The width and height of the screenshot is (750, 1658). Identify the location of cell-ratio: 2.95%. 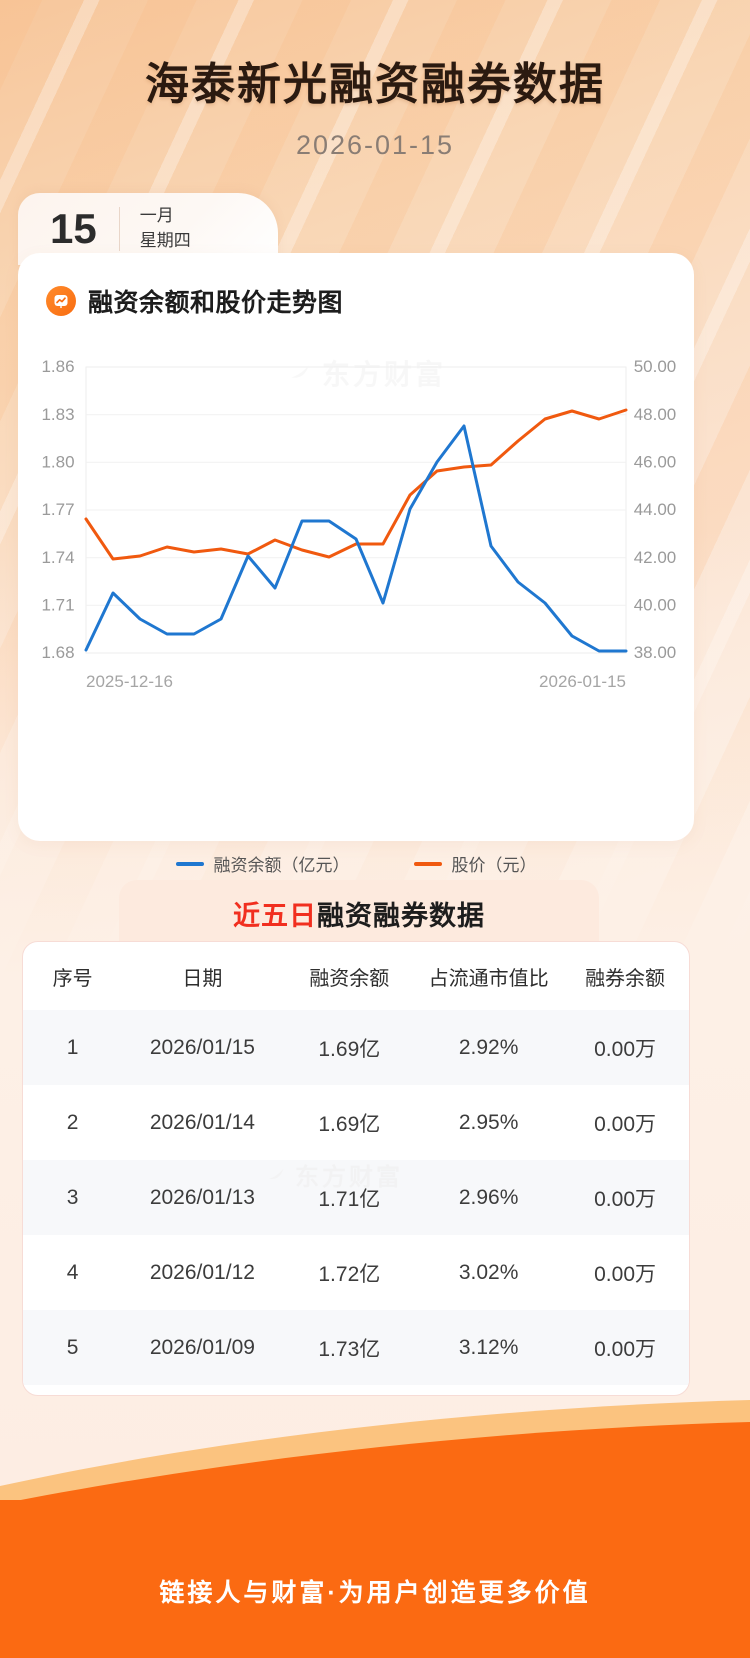
(488, 1122).